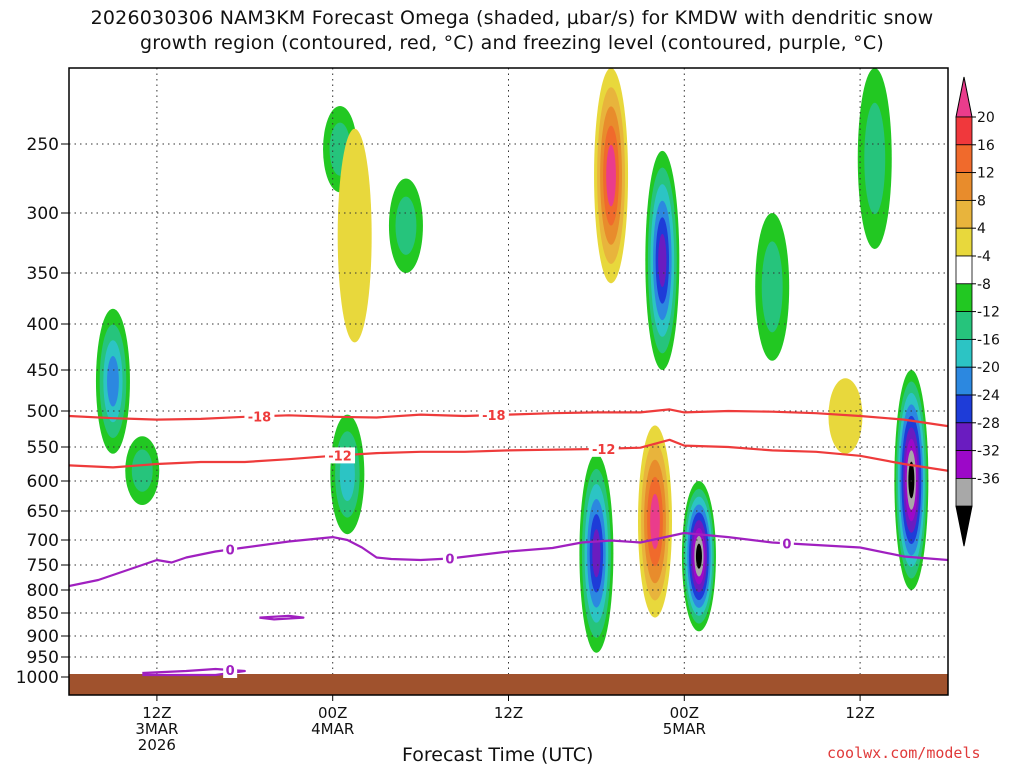  I want to click on colorbar-label-8: 8, so click(981, 201).